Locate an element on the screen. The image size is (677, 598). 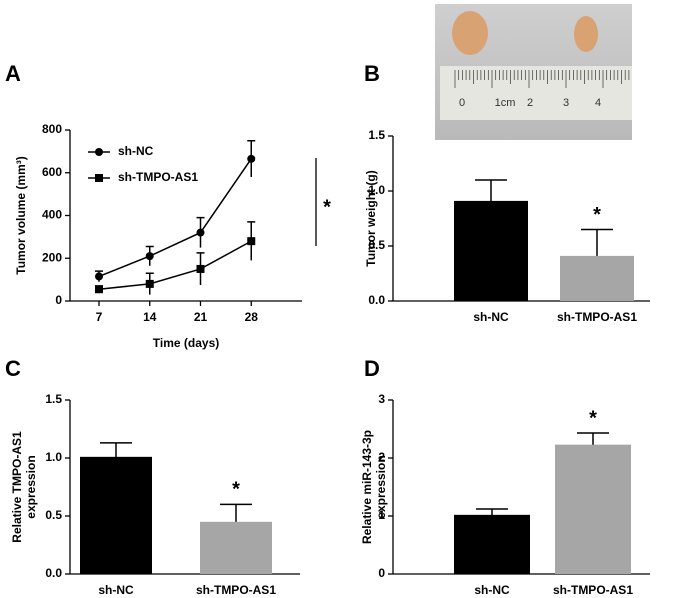
x-axis-label: Time (days) is located at coordinates (186, 343).